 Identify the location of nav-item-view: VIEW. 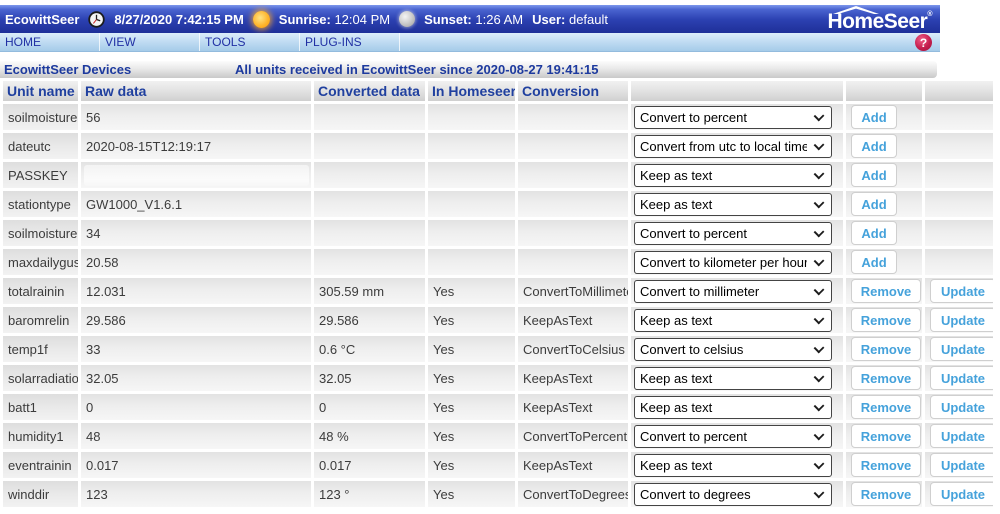
(150, 42).